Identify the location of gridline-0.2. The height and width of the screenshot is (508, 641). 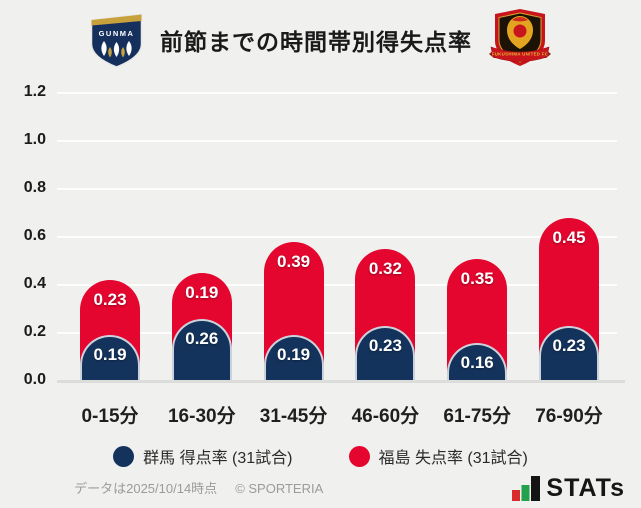
(337, 333).